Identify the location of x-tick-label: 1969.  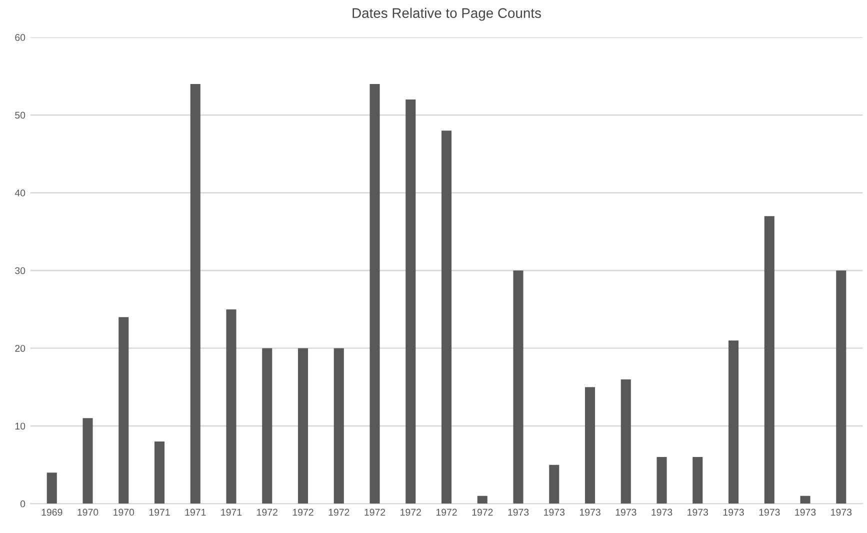
(52, 512).